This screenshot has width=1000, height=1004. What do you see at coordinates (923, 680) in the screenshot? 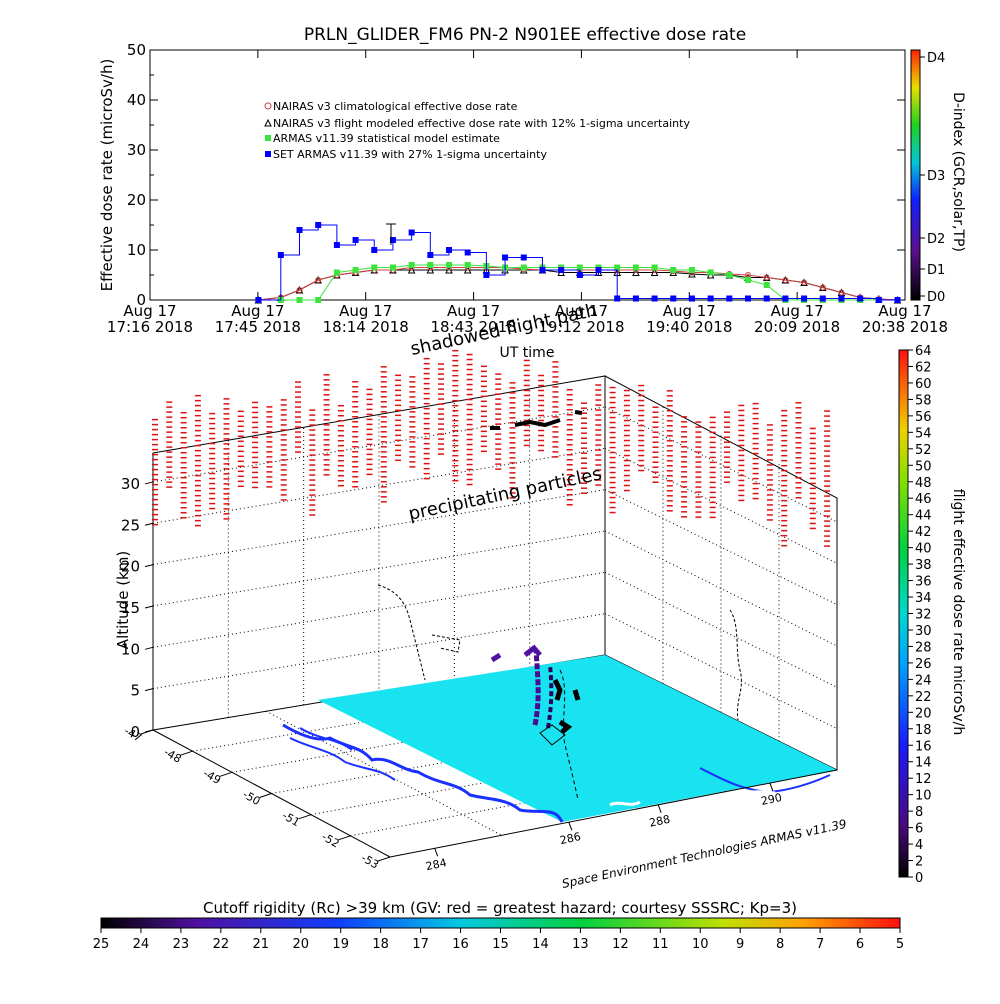
I see `dose-colorbar-tick-label: 24` at bounding box center [923, 680].